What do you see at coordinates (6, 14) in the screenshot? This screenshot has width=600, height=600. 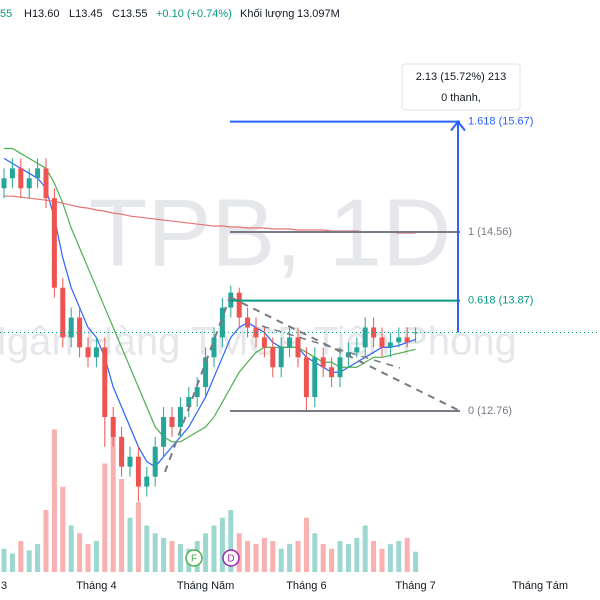 I see `header-open: 55` at bounding box center [6, 14].